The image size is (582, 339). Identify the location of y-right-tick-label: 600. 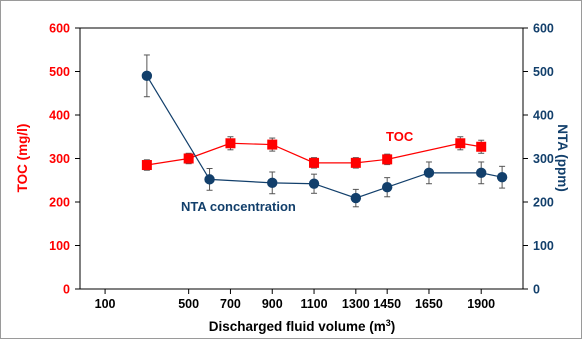
(543, 29).